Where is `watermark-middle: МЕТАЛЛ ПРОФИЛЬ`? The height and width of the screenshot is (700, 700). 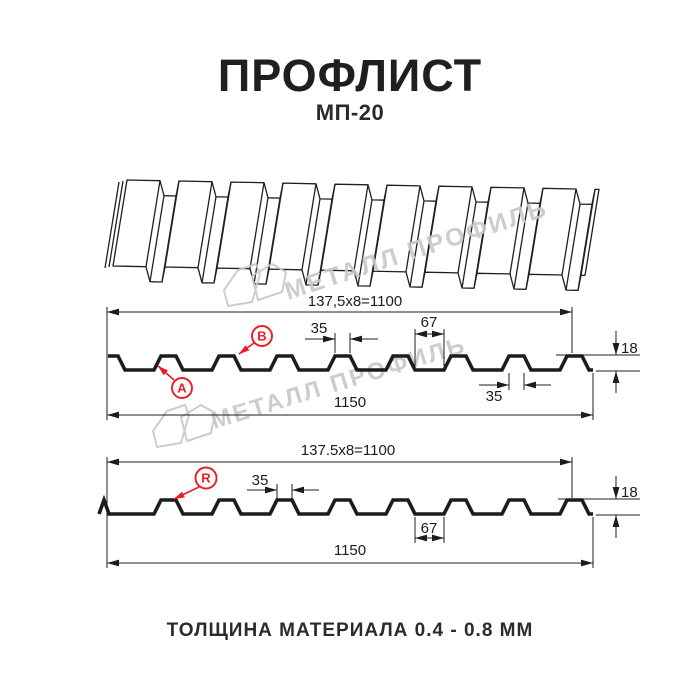 watermark-middle: МЕТАЛЛ ПРОФИЛЬ is located at coordinates (311, 389).